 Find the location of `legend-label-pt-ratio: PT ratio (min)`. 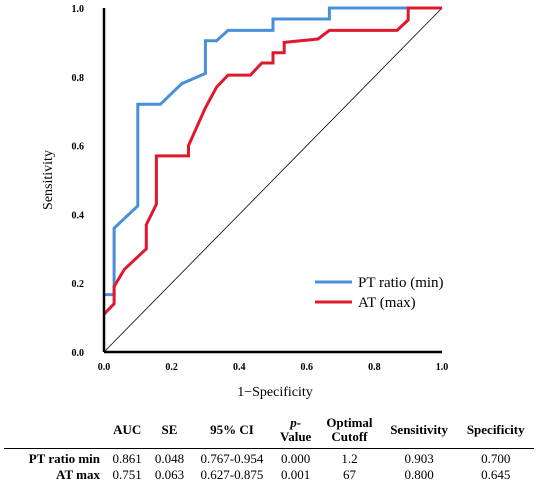

legend-label-pt-ratio: PT ratio (min) is located at coordinates (401, 283).